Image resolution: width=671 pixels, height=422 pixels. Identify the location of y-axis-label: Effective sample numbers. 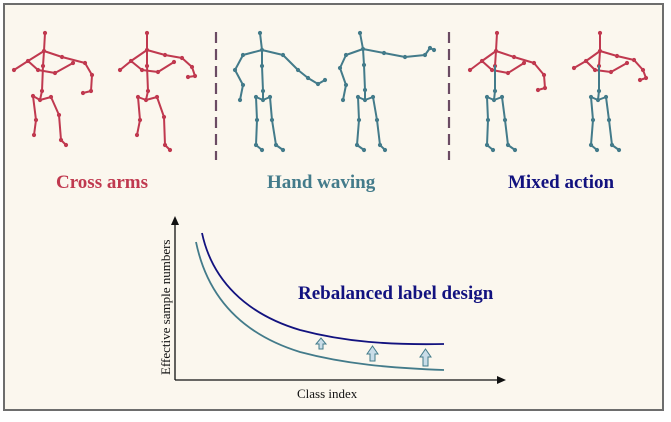
(165, 307).